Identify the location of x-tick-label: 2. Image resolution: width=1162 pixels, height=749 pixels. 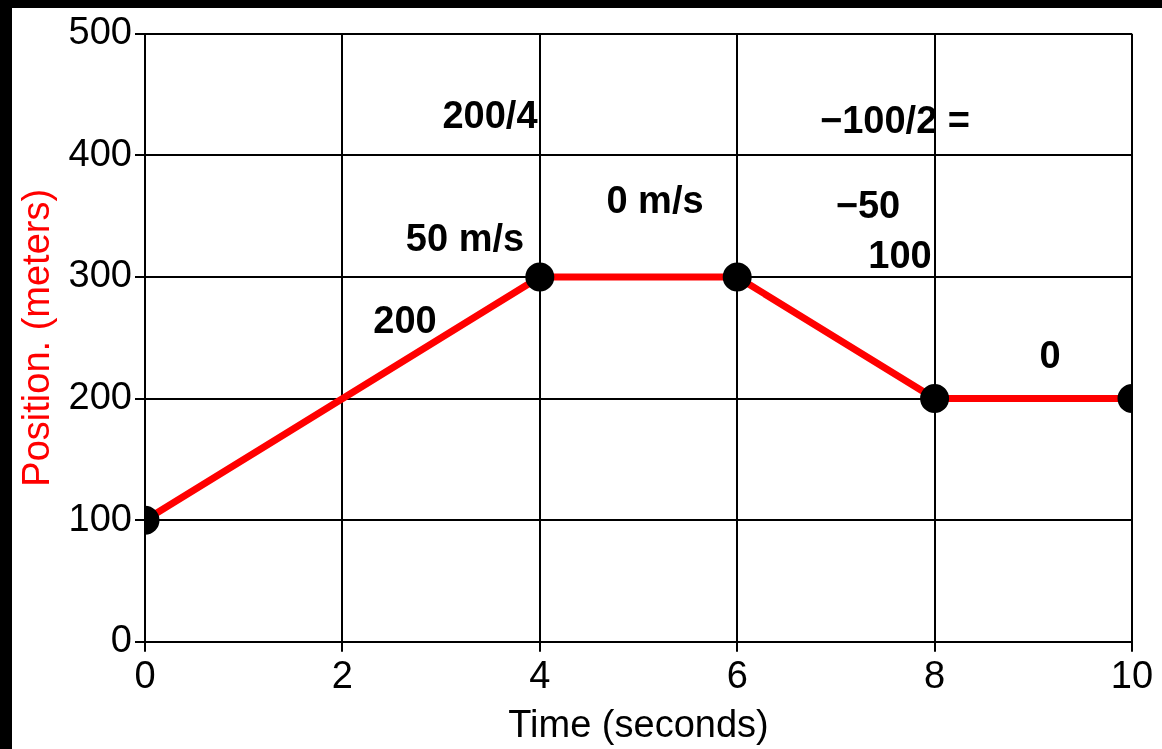
(342, 675).